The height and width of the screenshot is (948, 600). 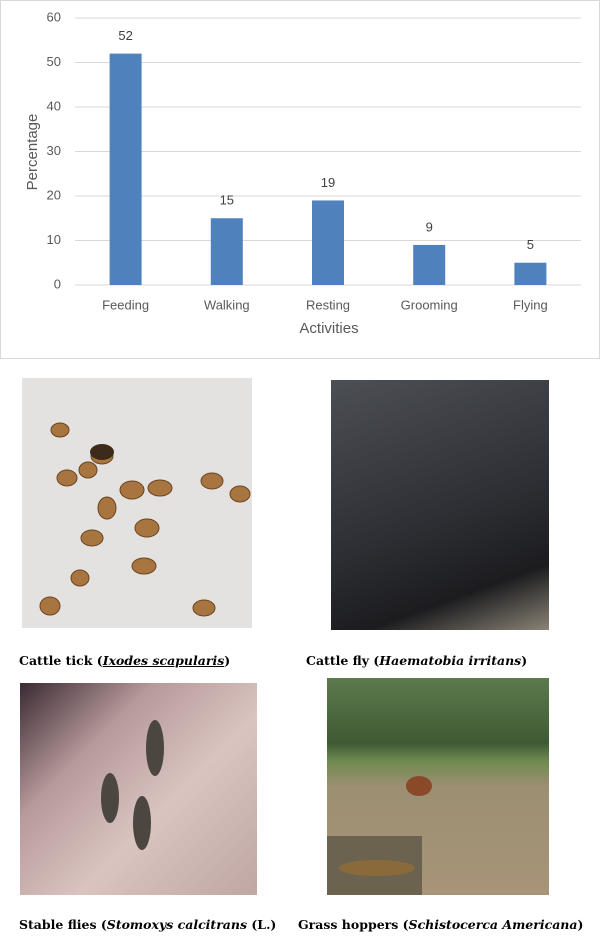 What do you see at coordinates (57, 283) in the screenshot?
I see `y-tick-label: 0` at bounding box center [57, 283].